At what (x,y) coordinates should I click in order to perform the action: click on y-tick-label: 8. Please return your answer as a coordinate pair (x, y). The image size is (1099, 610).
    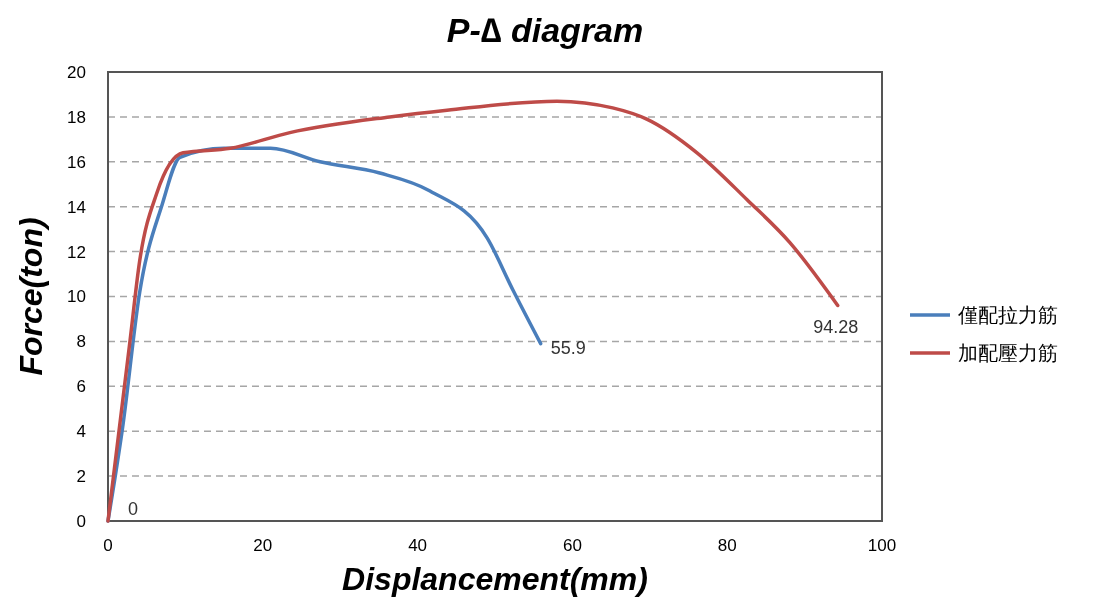
    Looking at the image, I should click on (81, 342).